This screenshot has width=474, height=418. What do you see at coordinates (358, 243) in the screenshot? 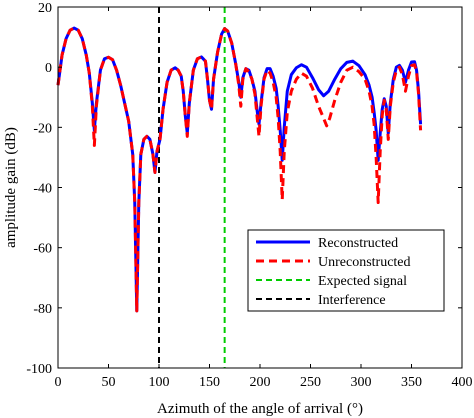
I see `legend-label: Reconstructed` at bounding box center [358, 243].